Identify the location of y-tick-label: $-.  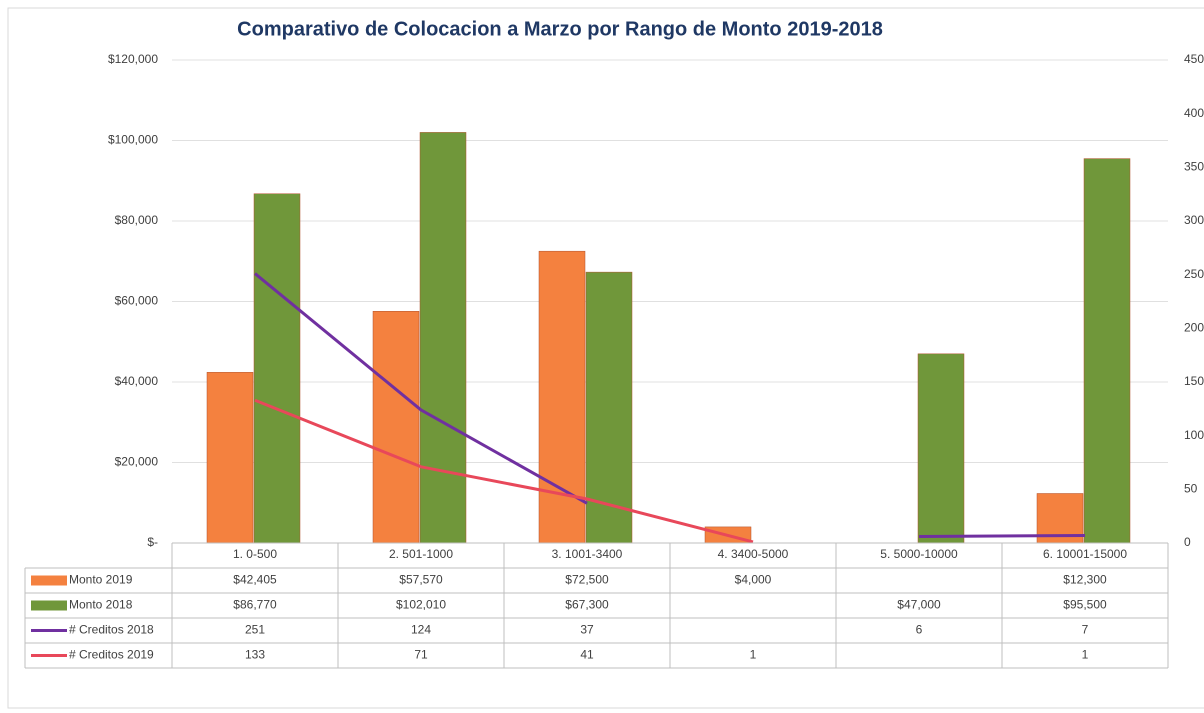
(152, 542).